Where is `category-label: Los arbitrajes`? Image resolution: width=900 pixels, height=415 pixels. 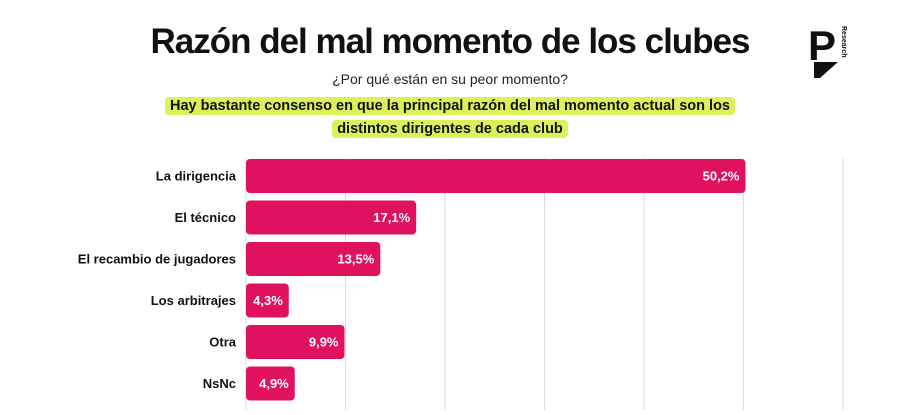 category-label: Los arbitrajes is located at coordinates (193, 300).